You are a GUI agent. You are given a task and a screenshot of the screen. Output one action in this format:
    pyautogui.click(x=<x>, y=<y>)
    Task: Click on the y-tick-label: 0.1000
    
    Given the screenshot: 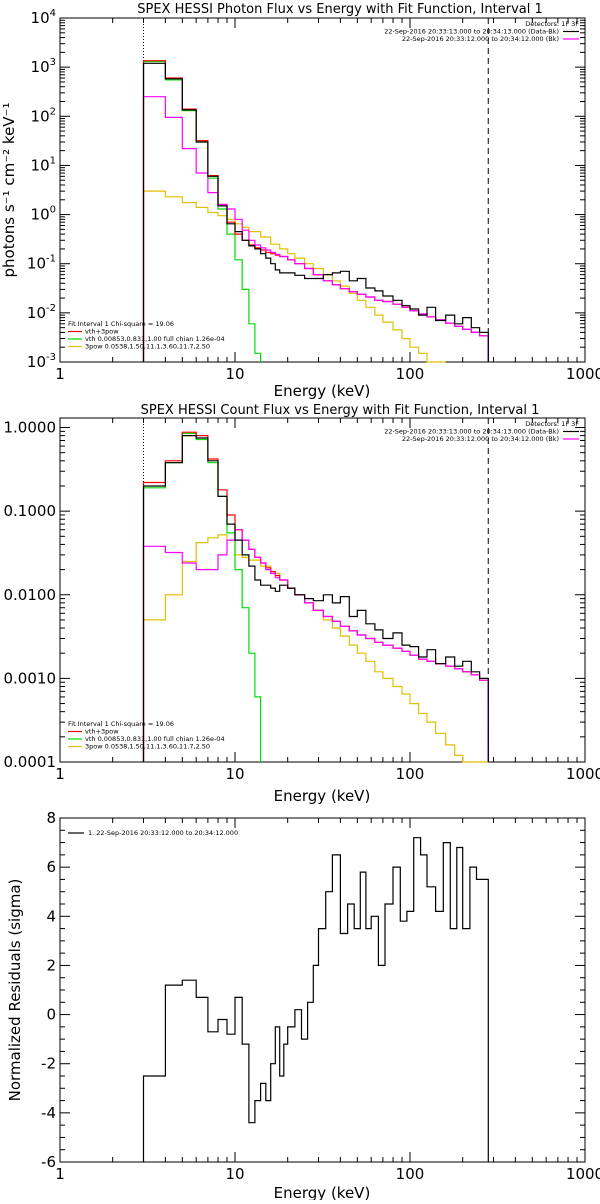 What is the action you would take?
    pyautogui.click(x=30, y=511)
    